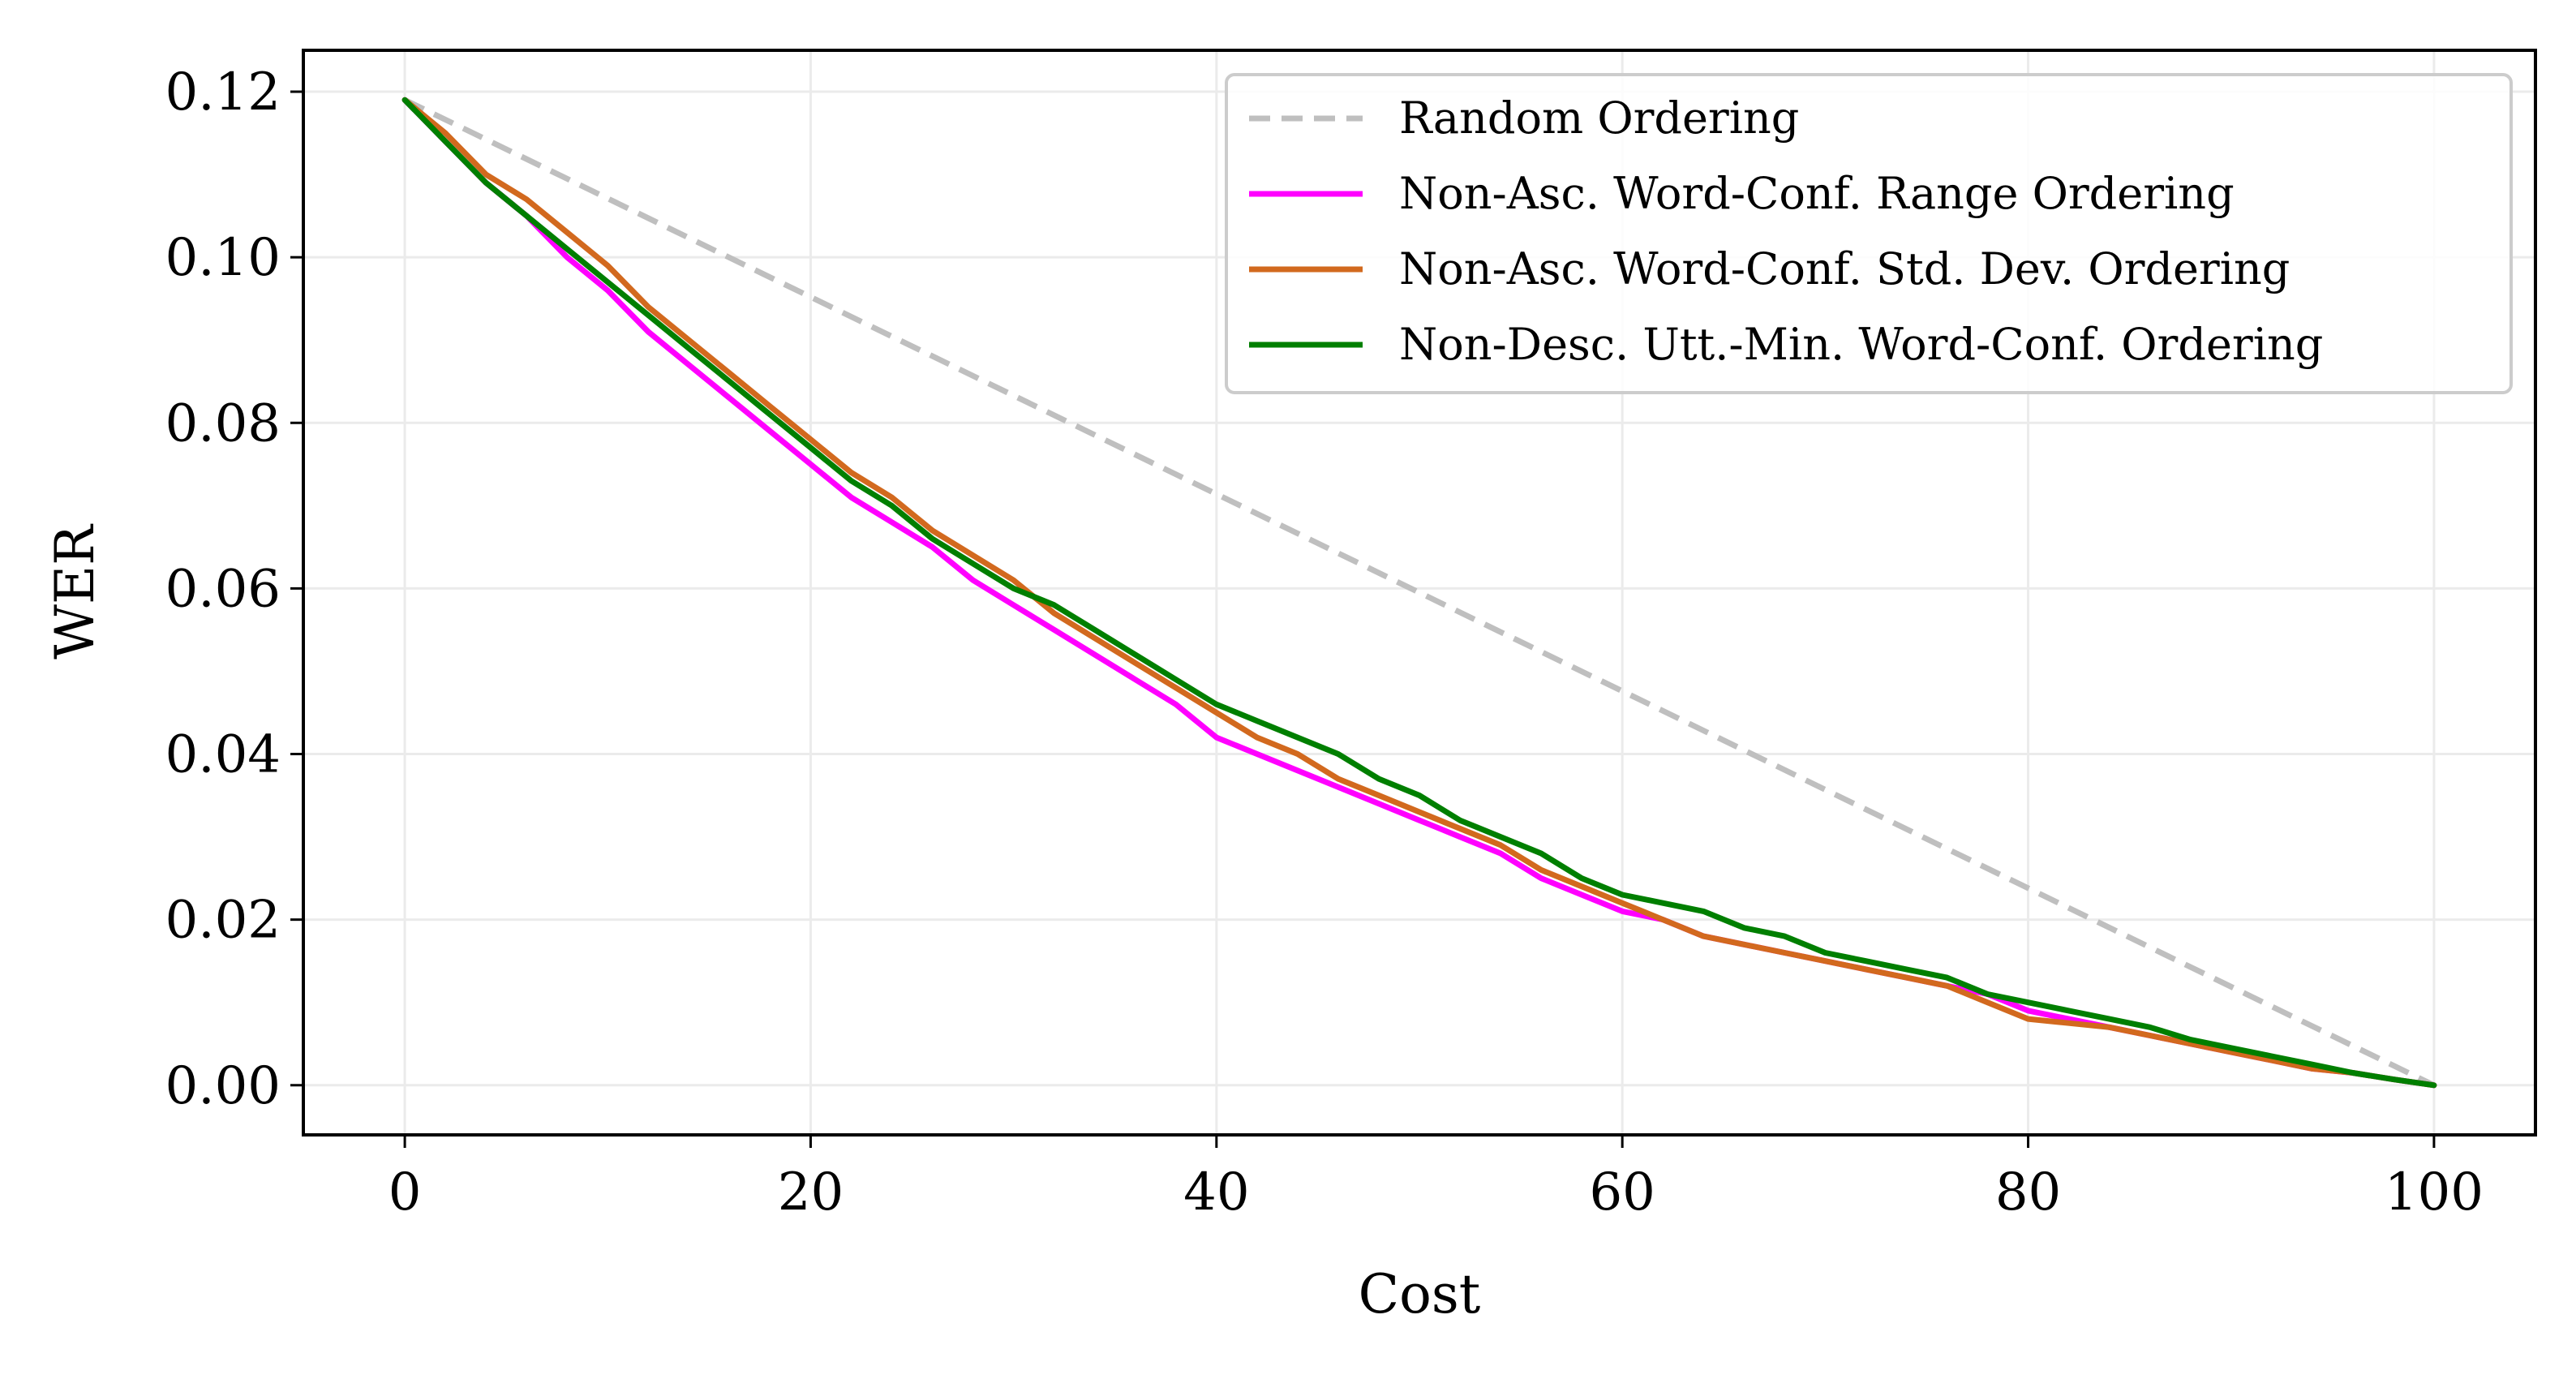 The image size is (2576, 1375). Describe the element at coordinates (2028, 1192) in the screenshot. I see `x-tick-label: 80` at that location.